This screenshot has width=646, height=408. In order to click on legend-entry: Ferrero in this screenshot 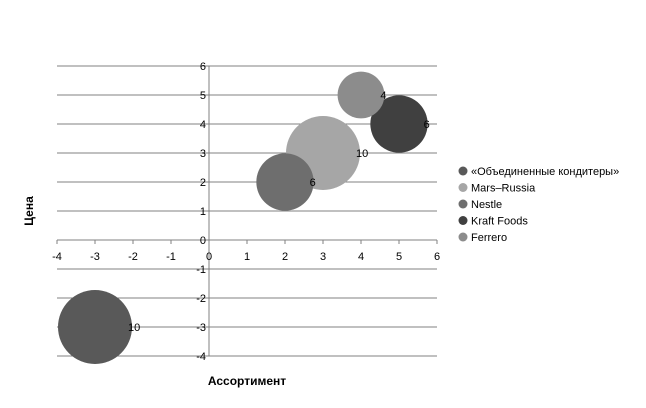, I will do `click(489, 238)`.